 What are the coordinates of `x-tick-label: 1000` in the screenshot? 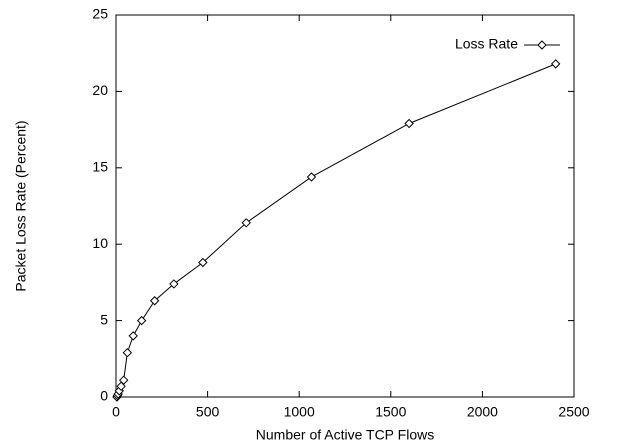 It's located at (299, 412).